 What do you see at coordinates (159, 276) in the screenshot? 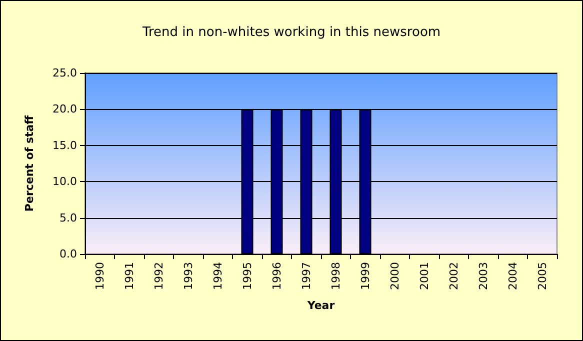
I see `x-tick-label: 1992` at bounding box center [159, 276].